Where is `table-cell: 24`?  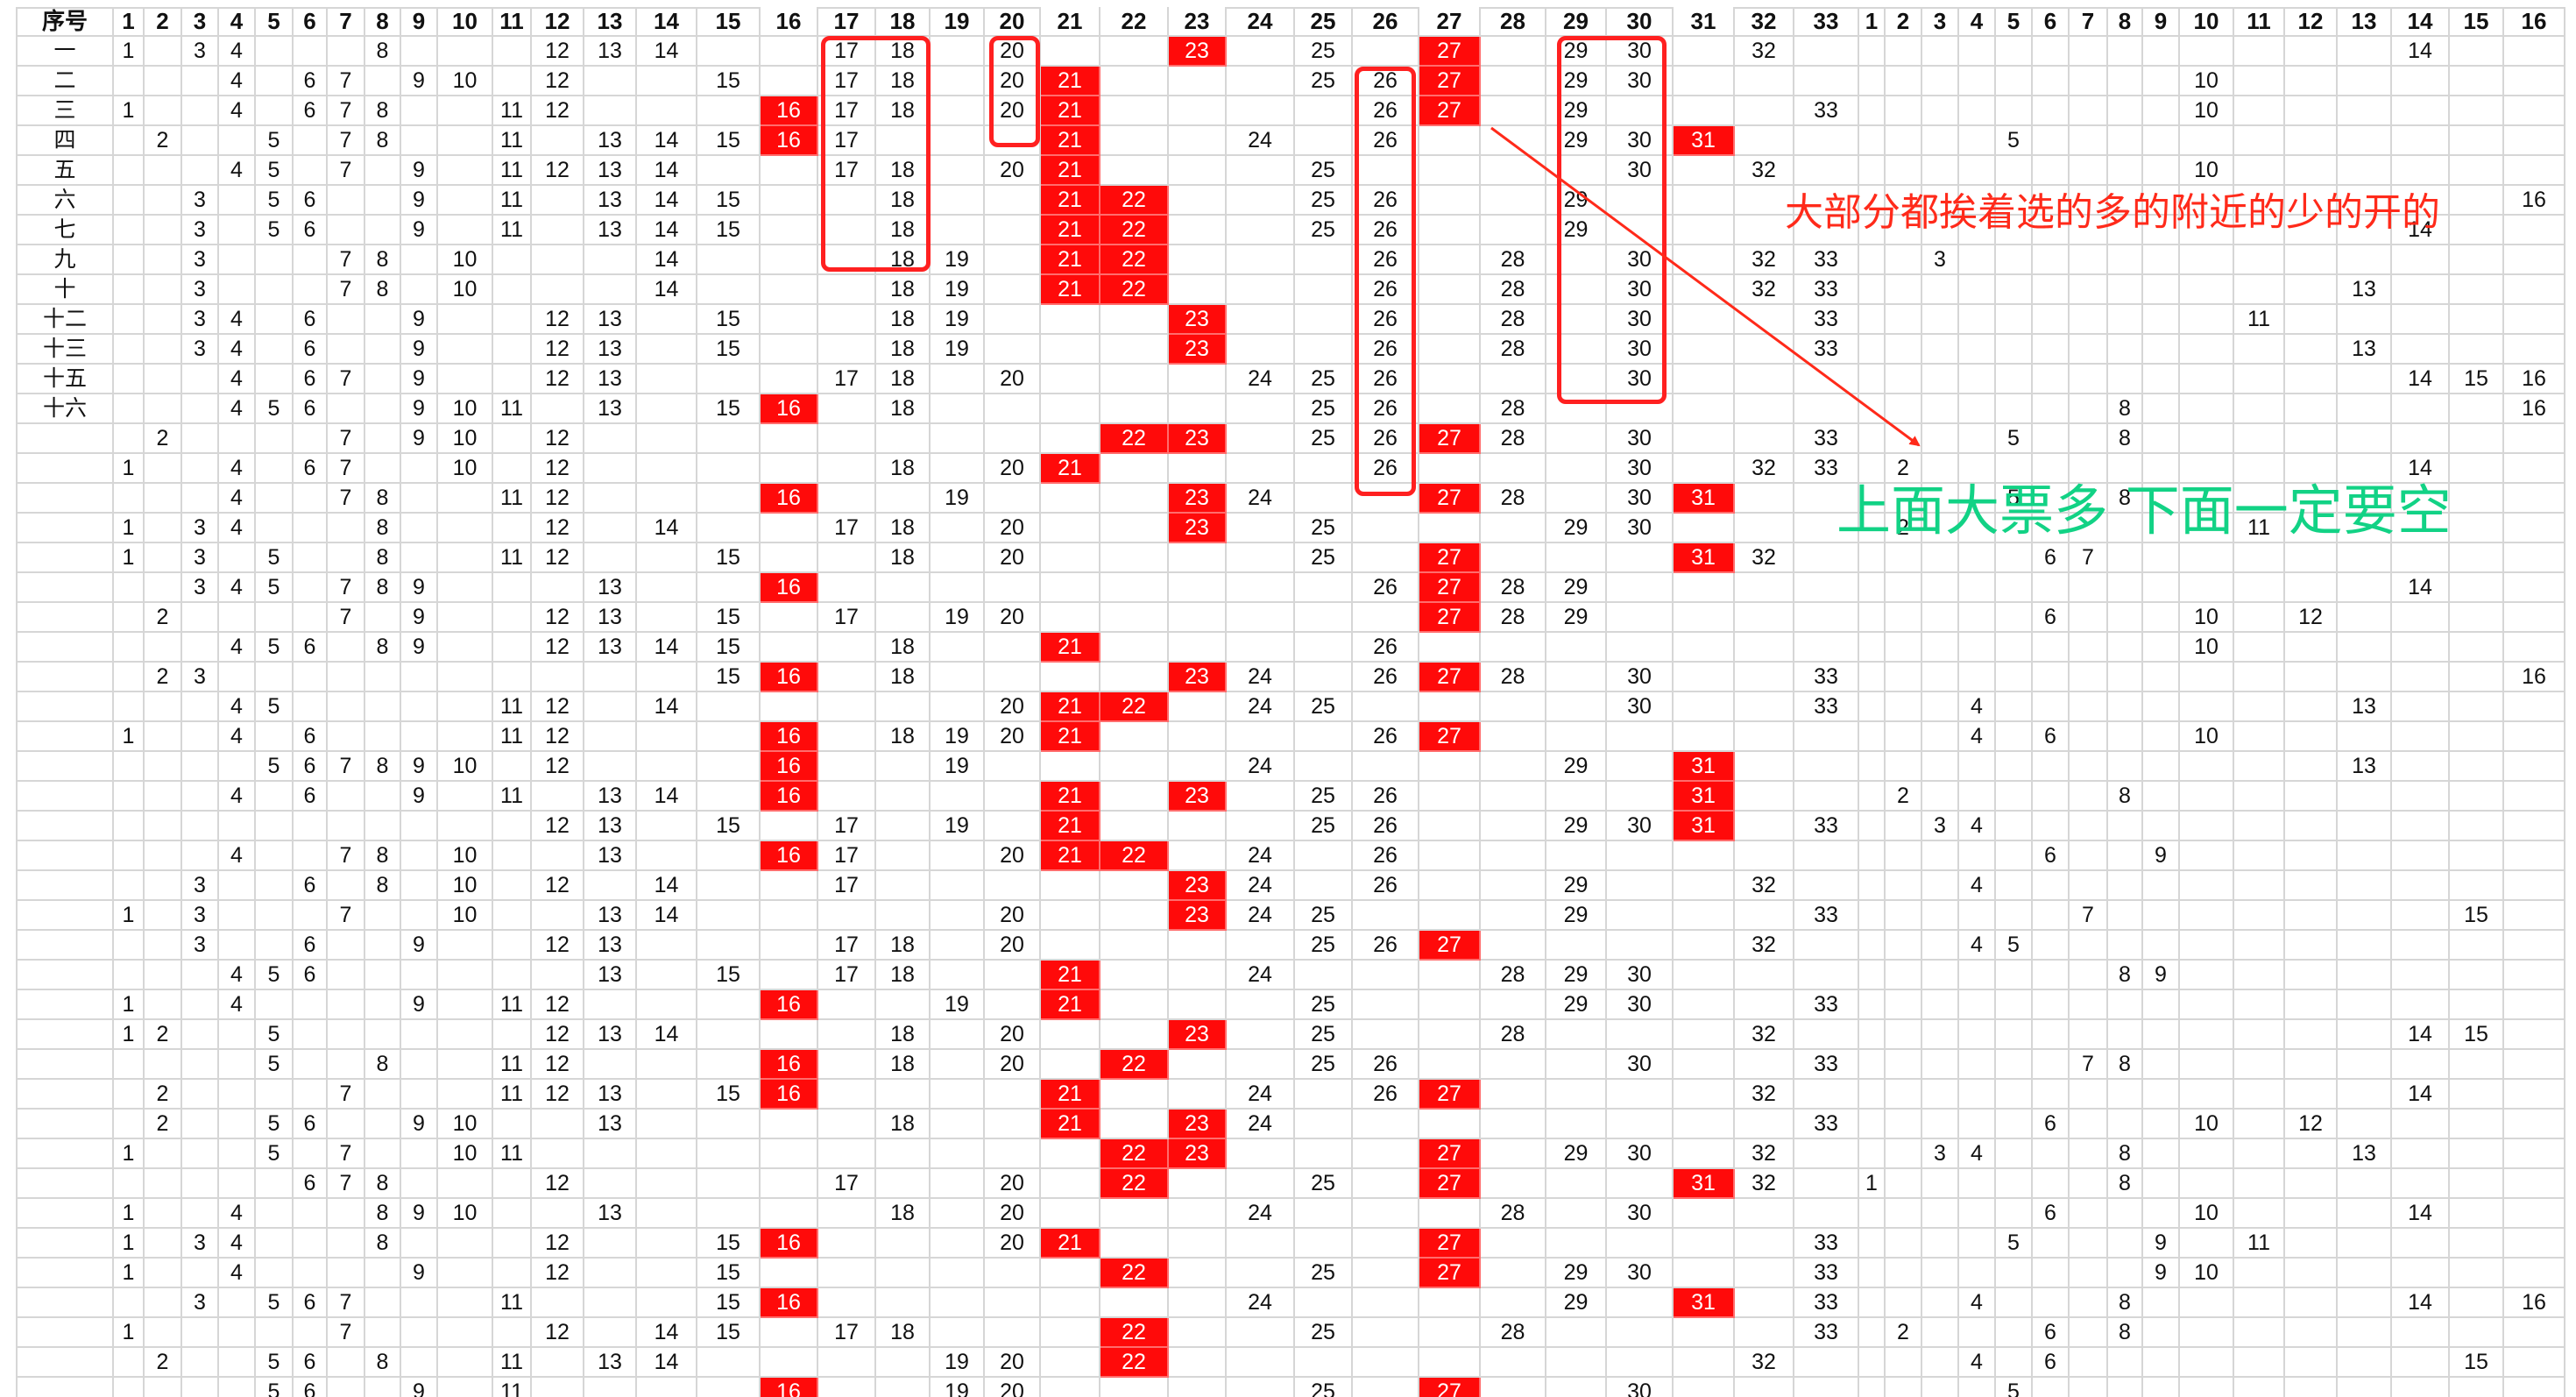 table-cell: 24 is located at coordinates (1261, 916).